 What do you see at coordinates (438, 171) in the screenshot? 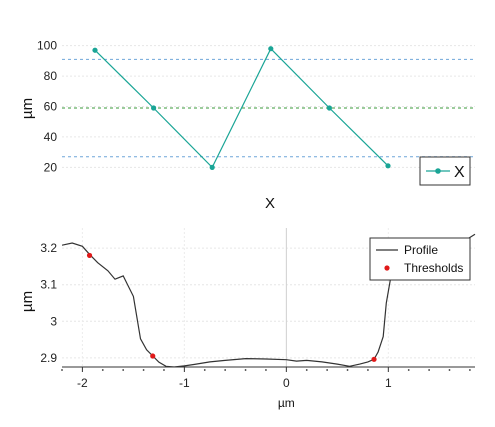
I see `top-legend-swatch-marker` at bounding box center [438, 171].